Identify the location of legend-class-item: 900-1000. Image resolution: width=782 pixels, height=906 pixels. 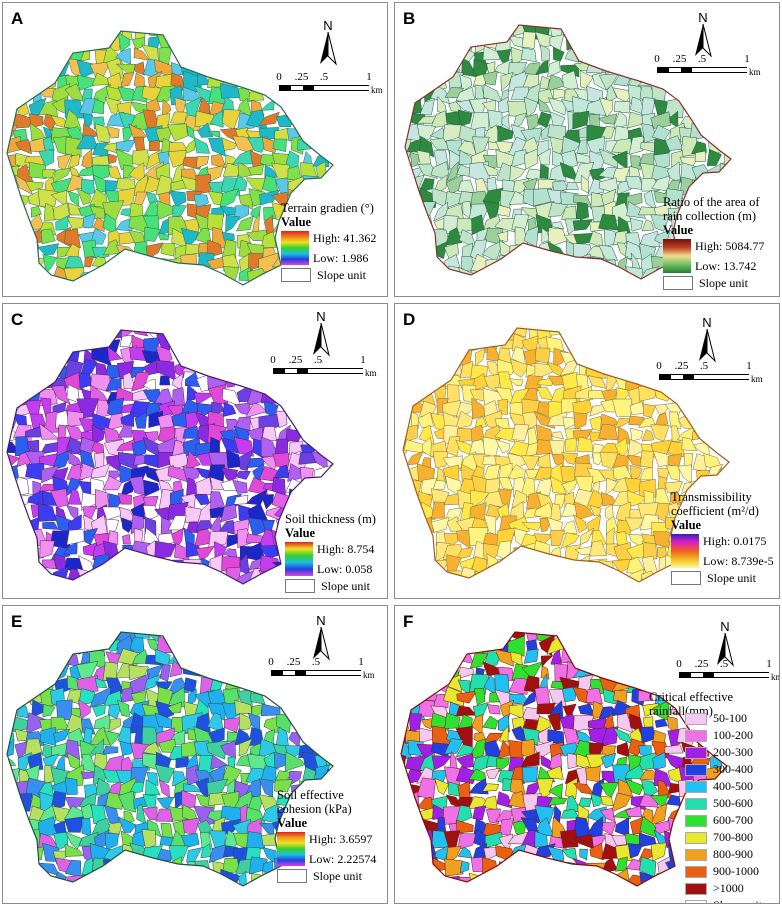
(723, 871).